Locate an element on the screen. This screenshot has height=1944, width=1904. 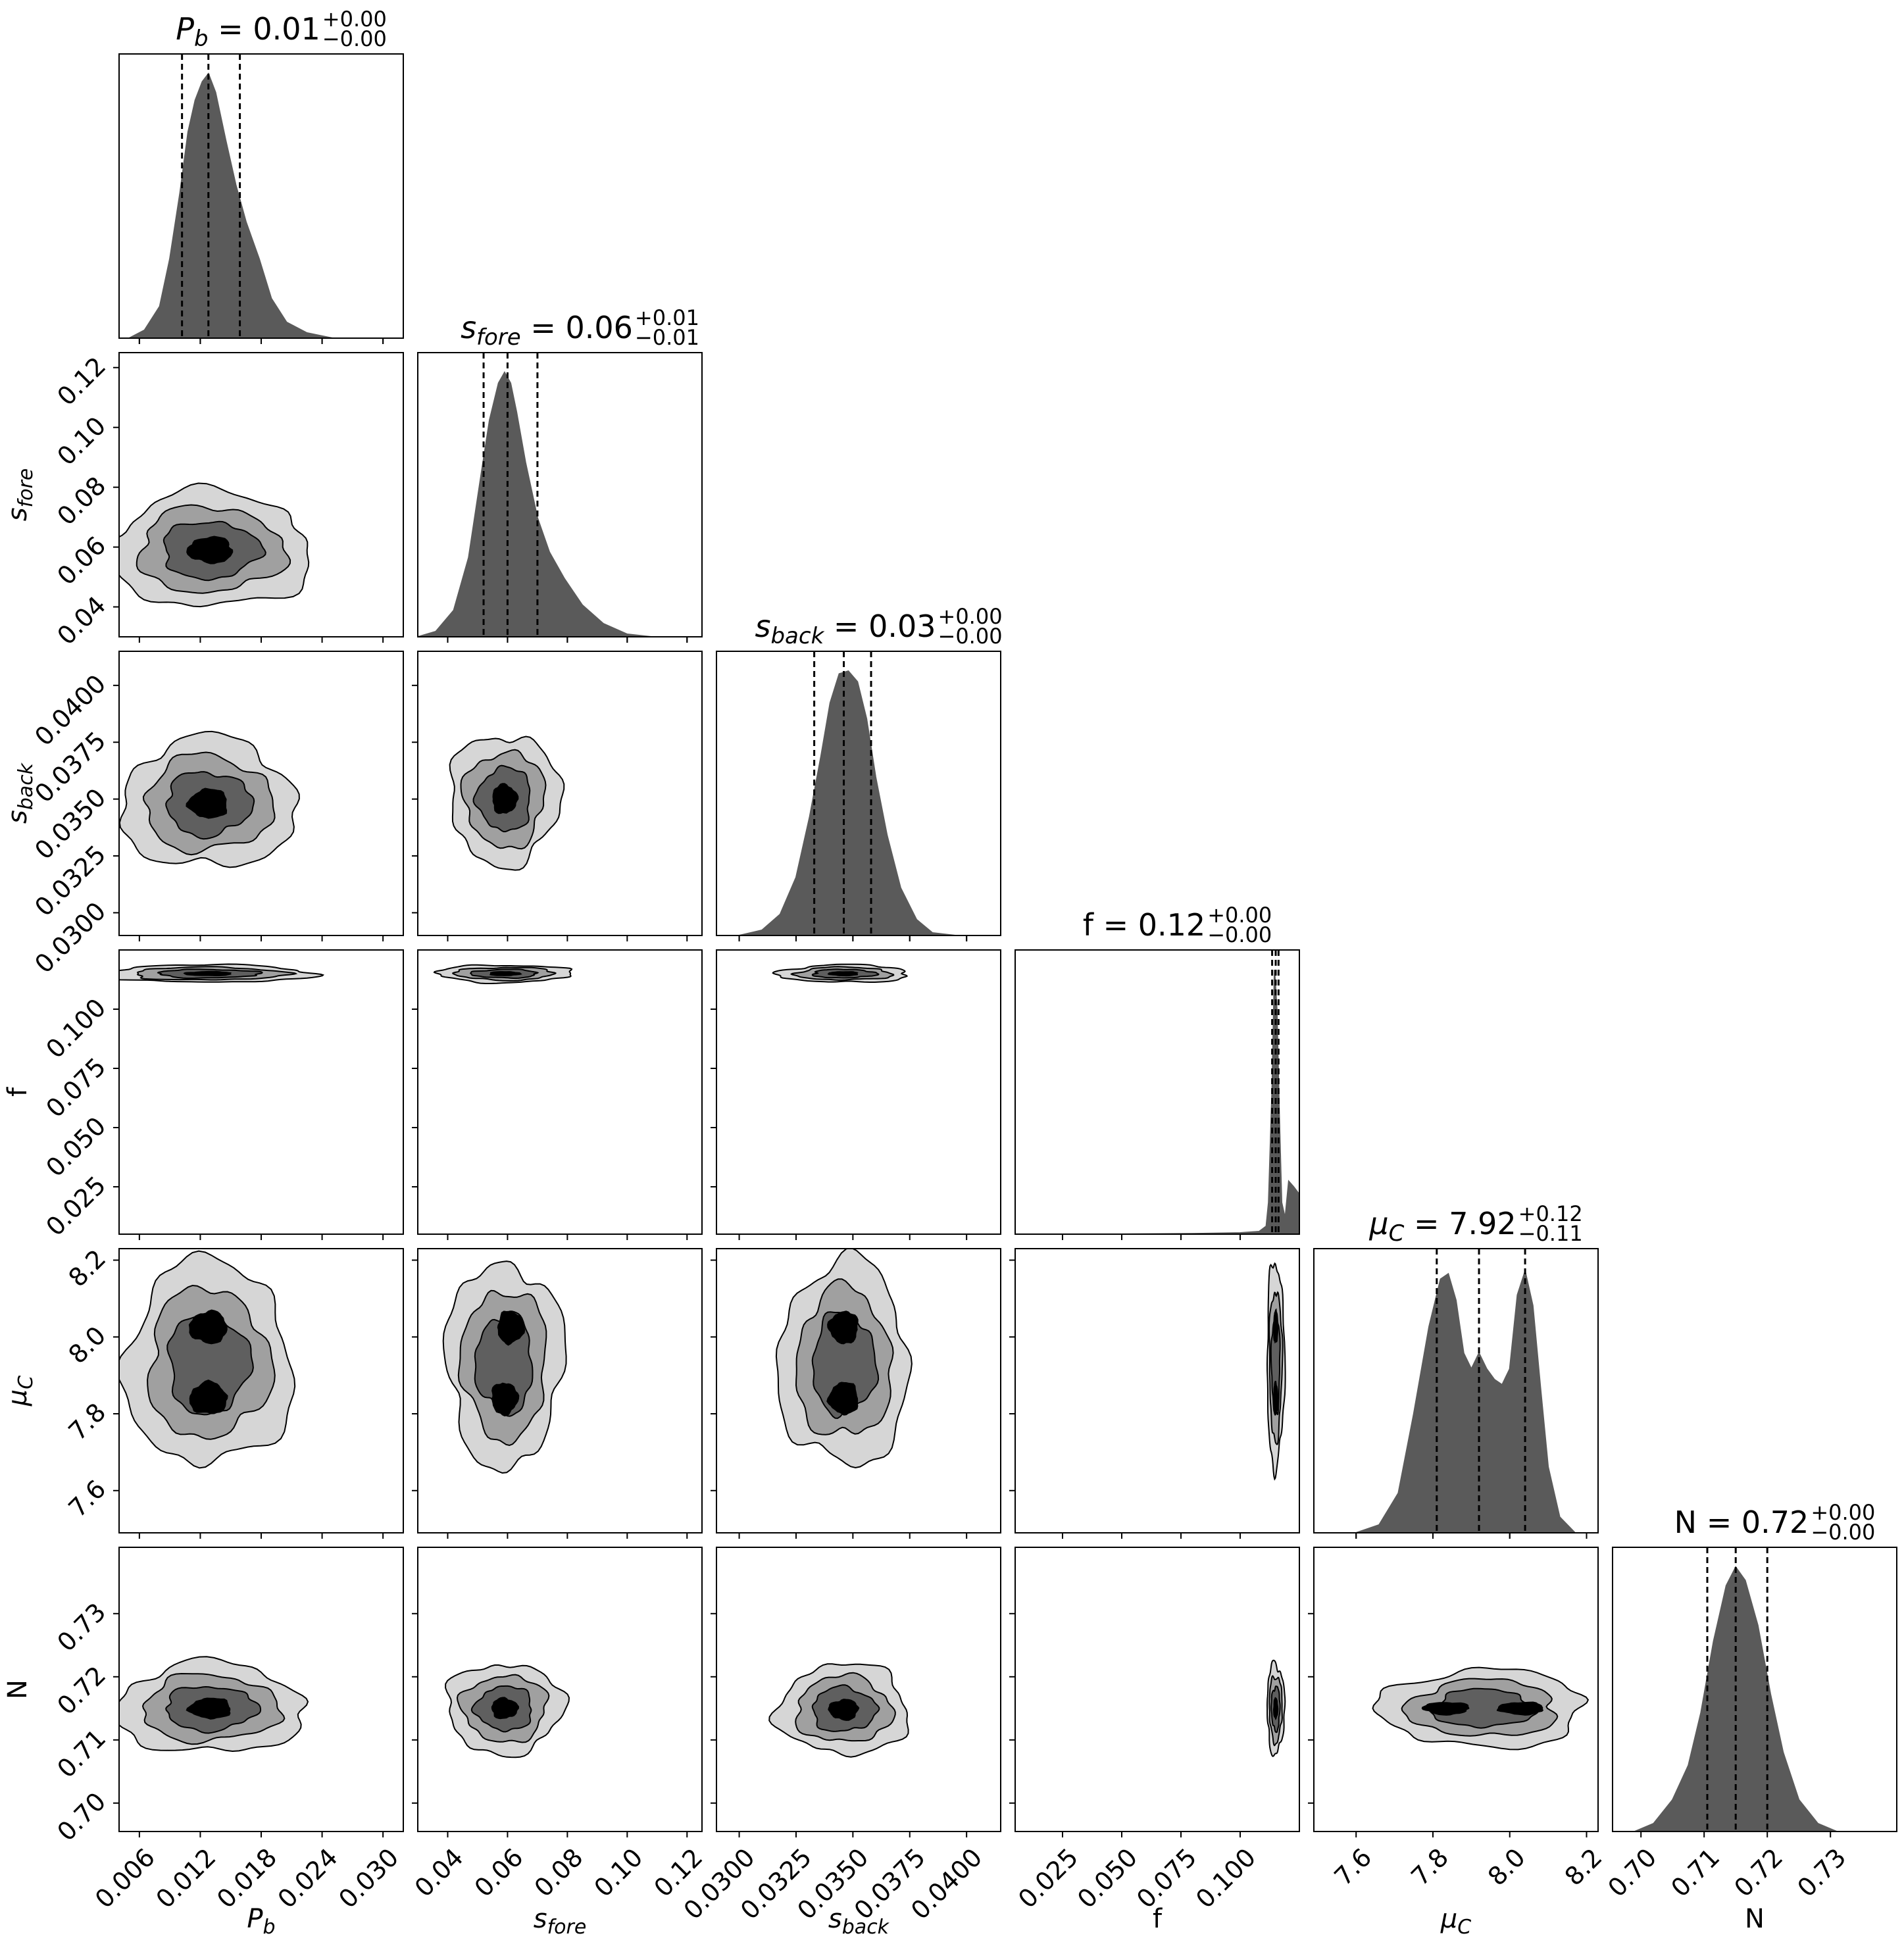
contour-panel-N-vs-muC is located at coordinates (1456, 1689).